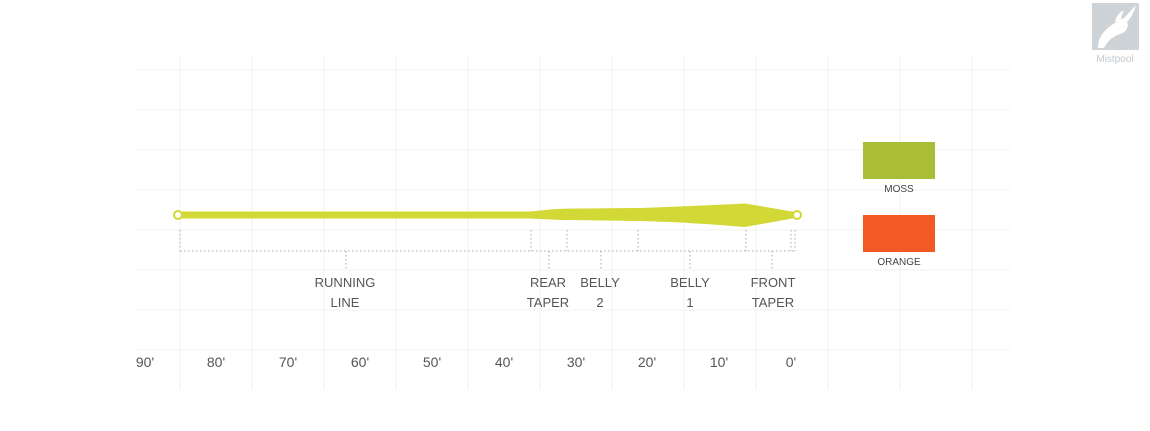  I want to click on section-label-rear-taper: REAR TAPER, so click(548, 292).